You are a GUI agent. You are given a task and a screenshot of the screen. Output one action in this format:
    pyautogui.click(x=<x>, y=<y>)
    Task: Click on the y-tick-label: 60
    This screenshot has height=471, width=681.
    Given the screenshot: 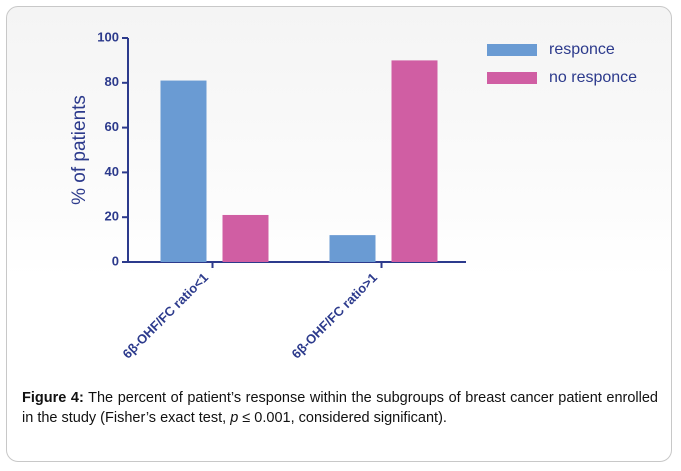 What is the action you would take?
    pyautogui.click(x=112, y=126)
    